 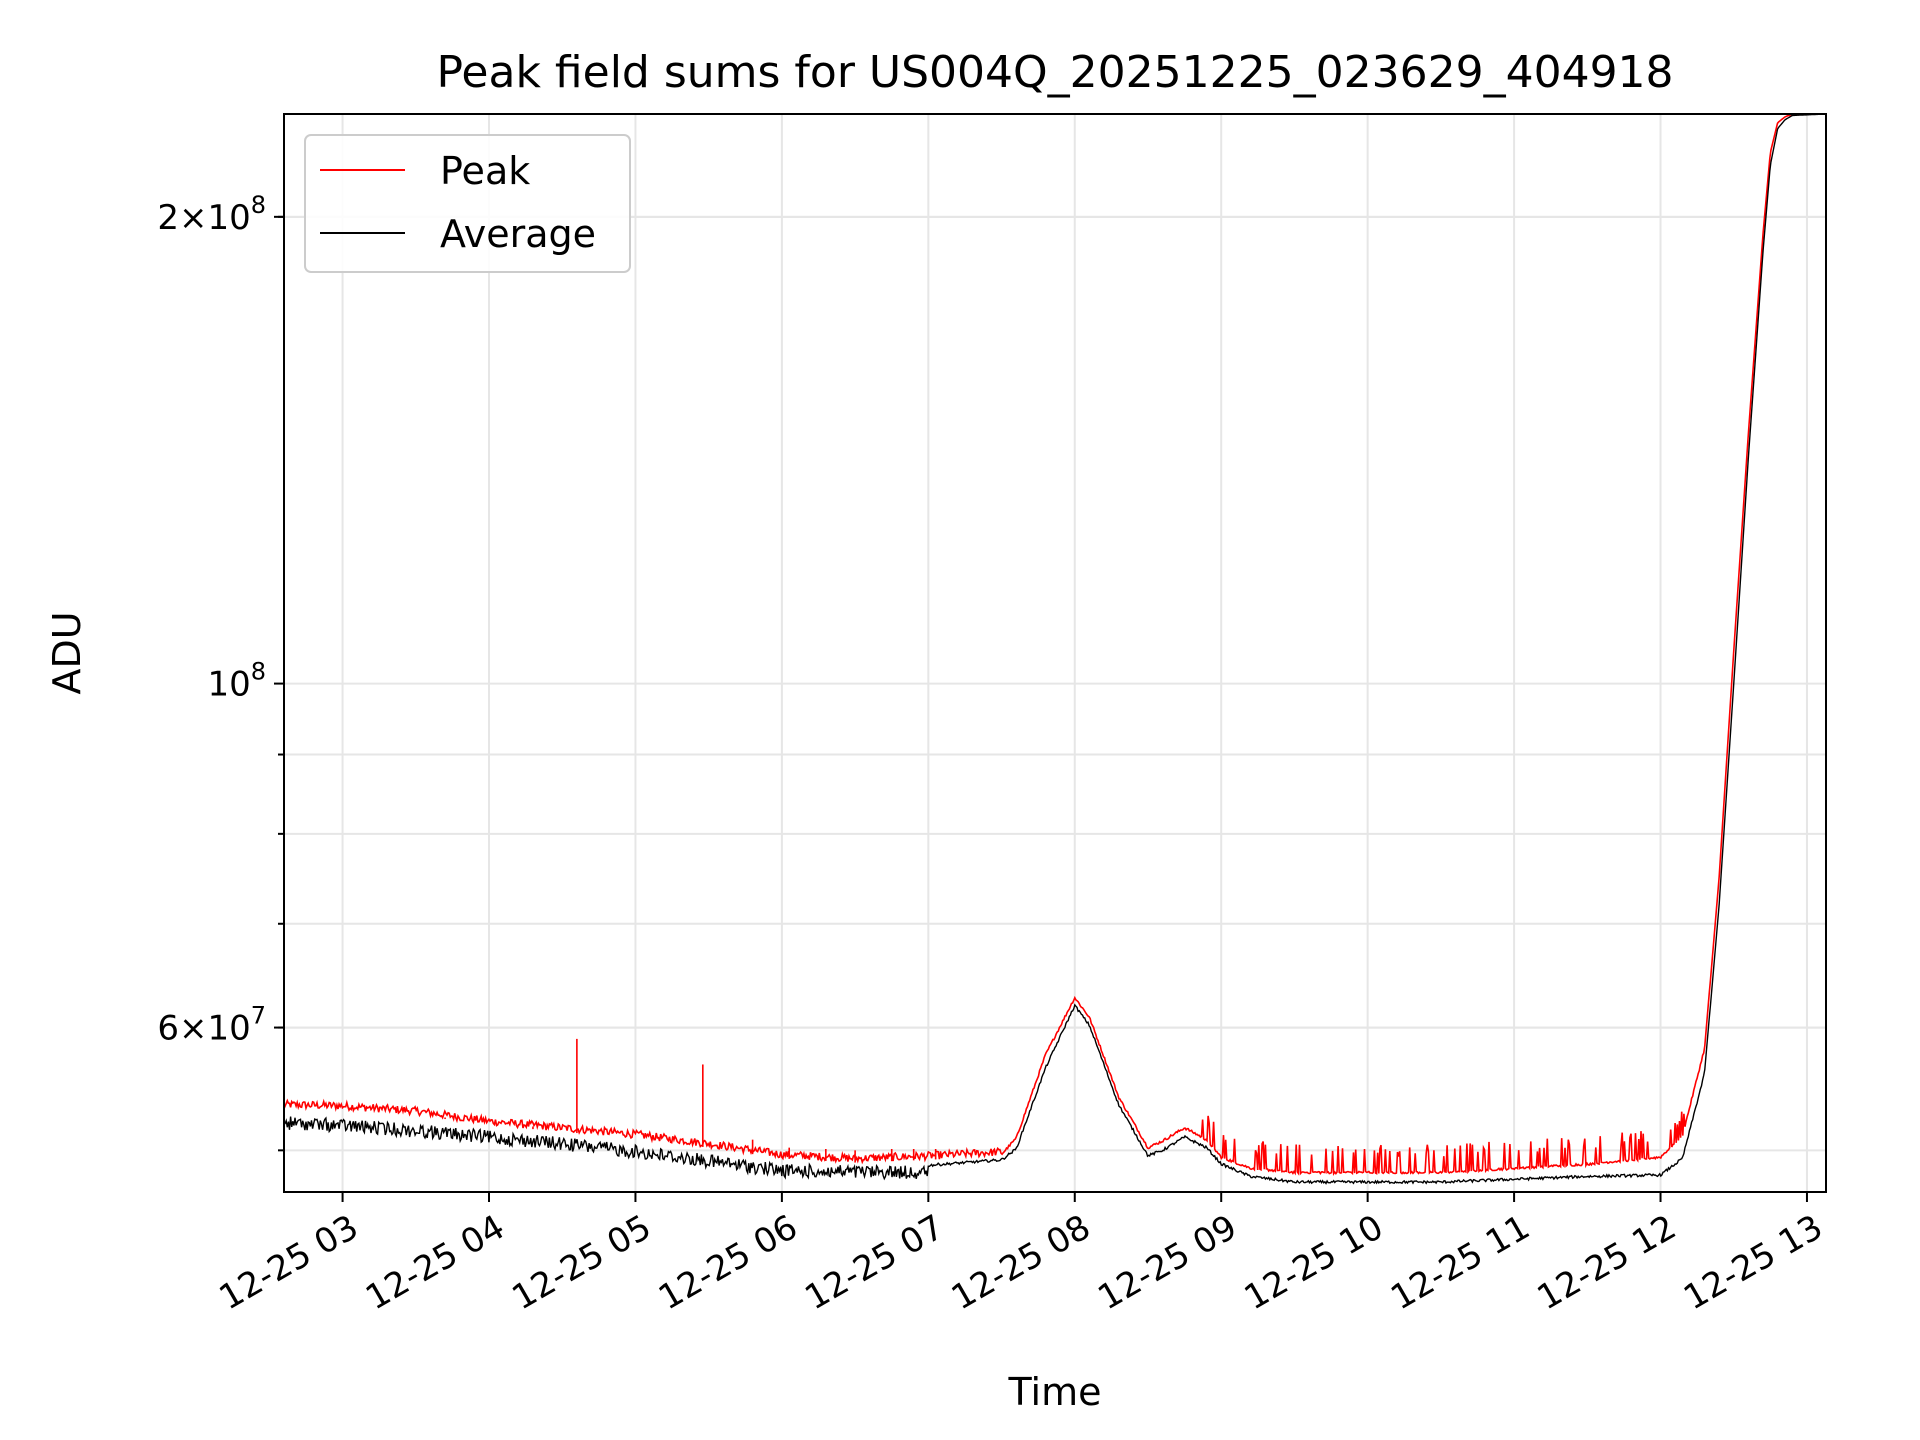 I want to click on x-tick-label: 12-25 09, so click(x=1167, y=1262).